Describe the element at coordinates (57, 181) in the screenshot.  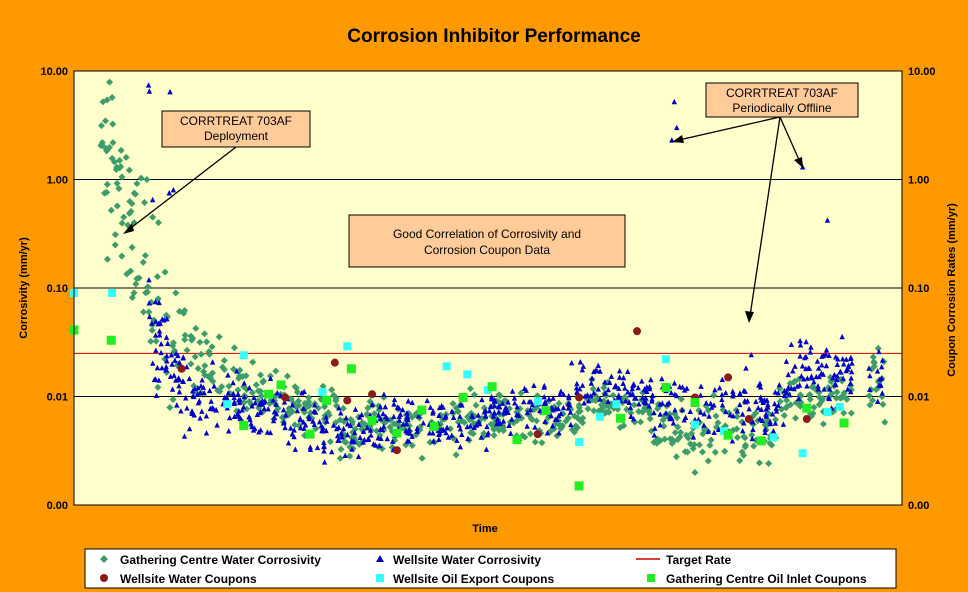
I see `y-tick-left-3: 1.00` at that location.